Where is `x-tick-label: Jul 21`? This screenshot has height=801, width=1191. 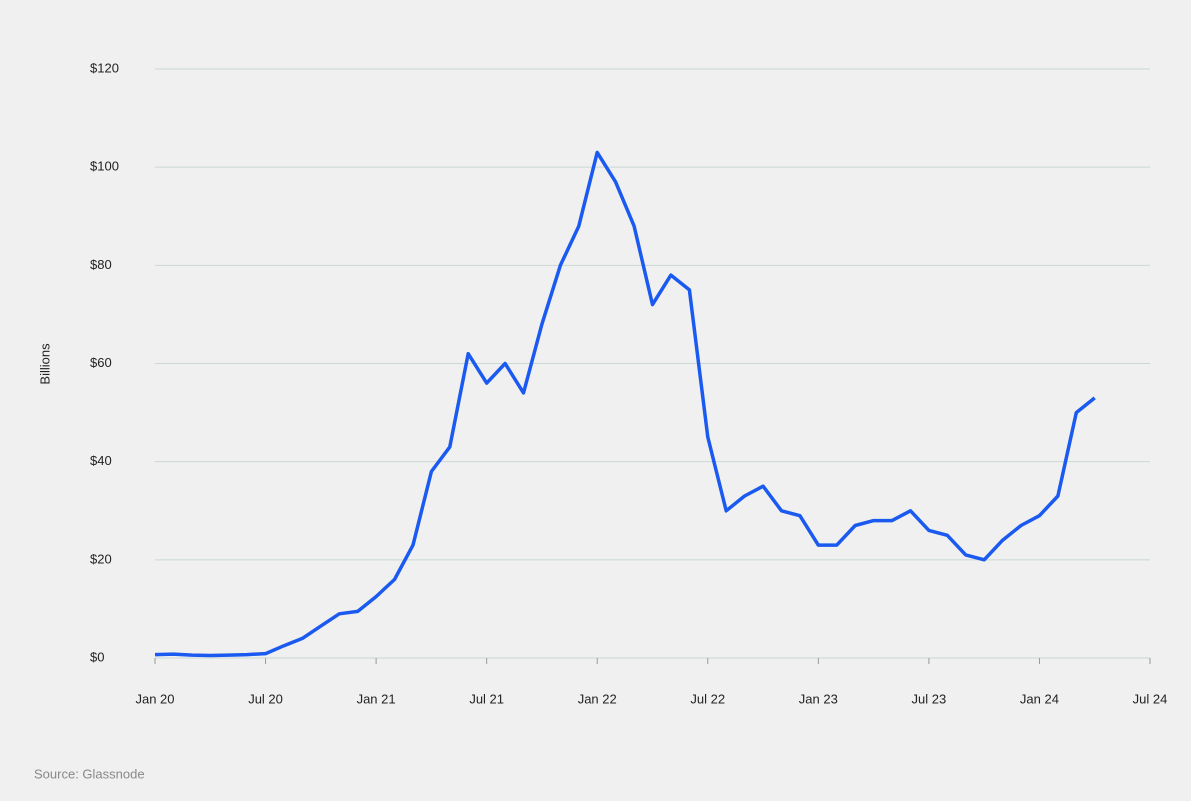
x-tick-label: Jul 21 is located at coordinates (486, 698).